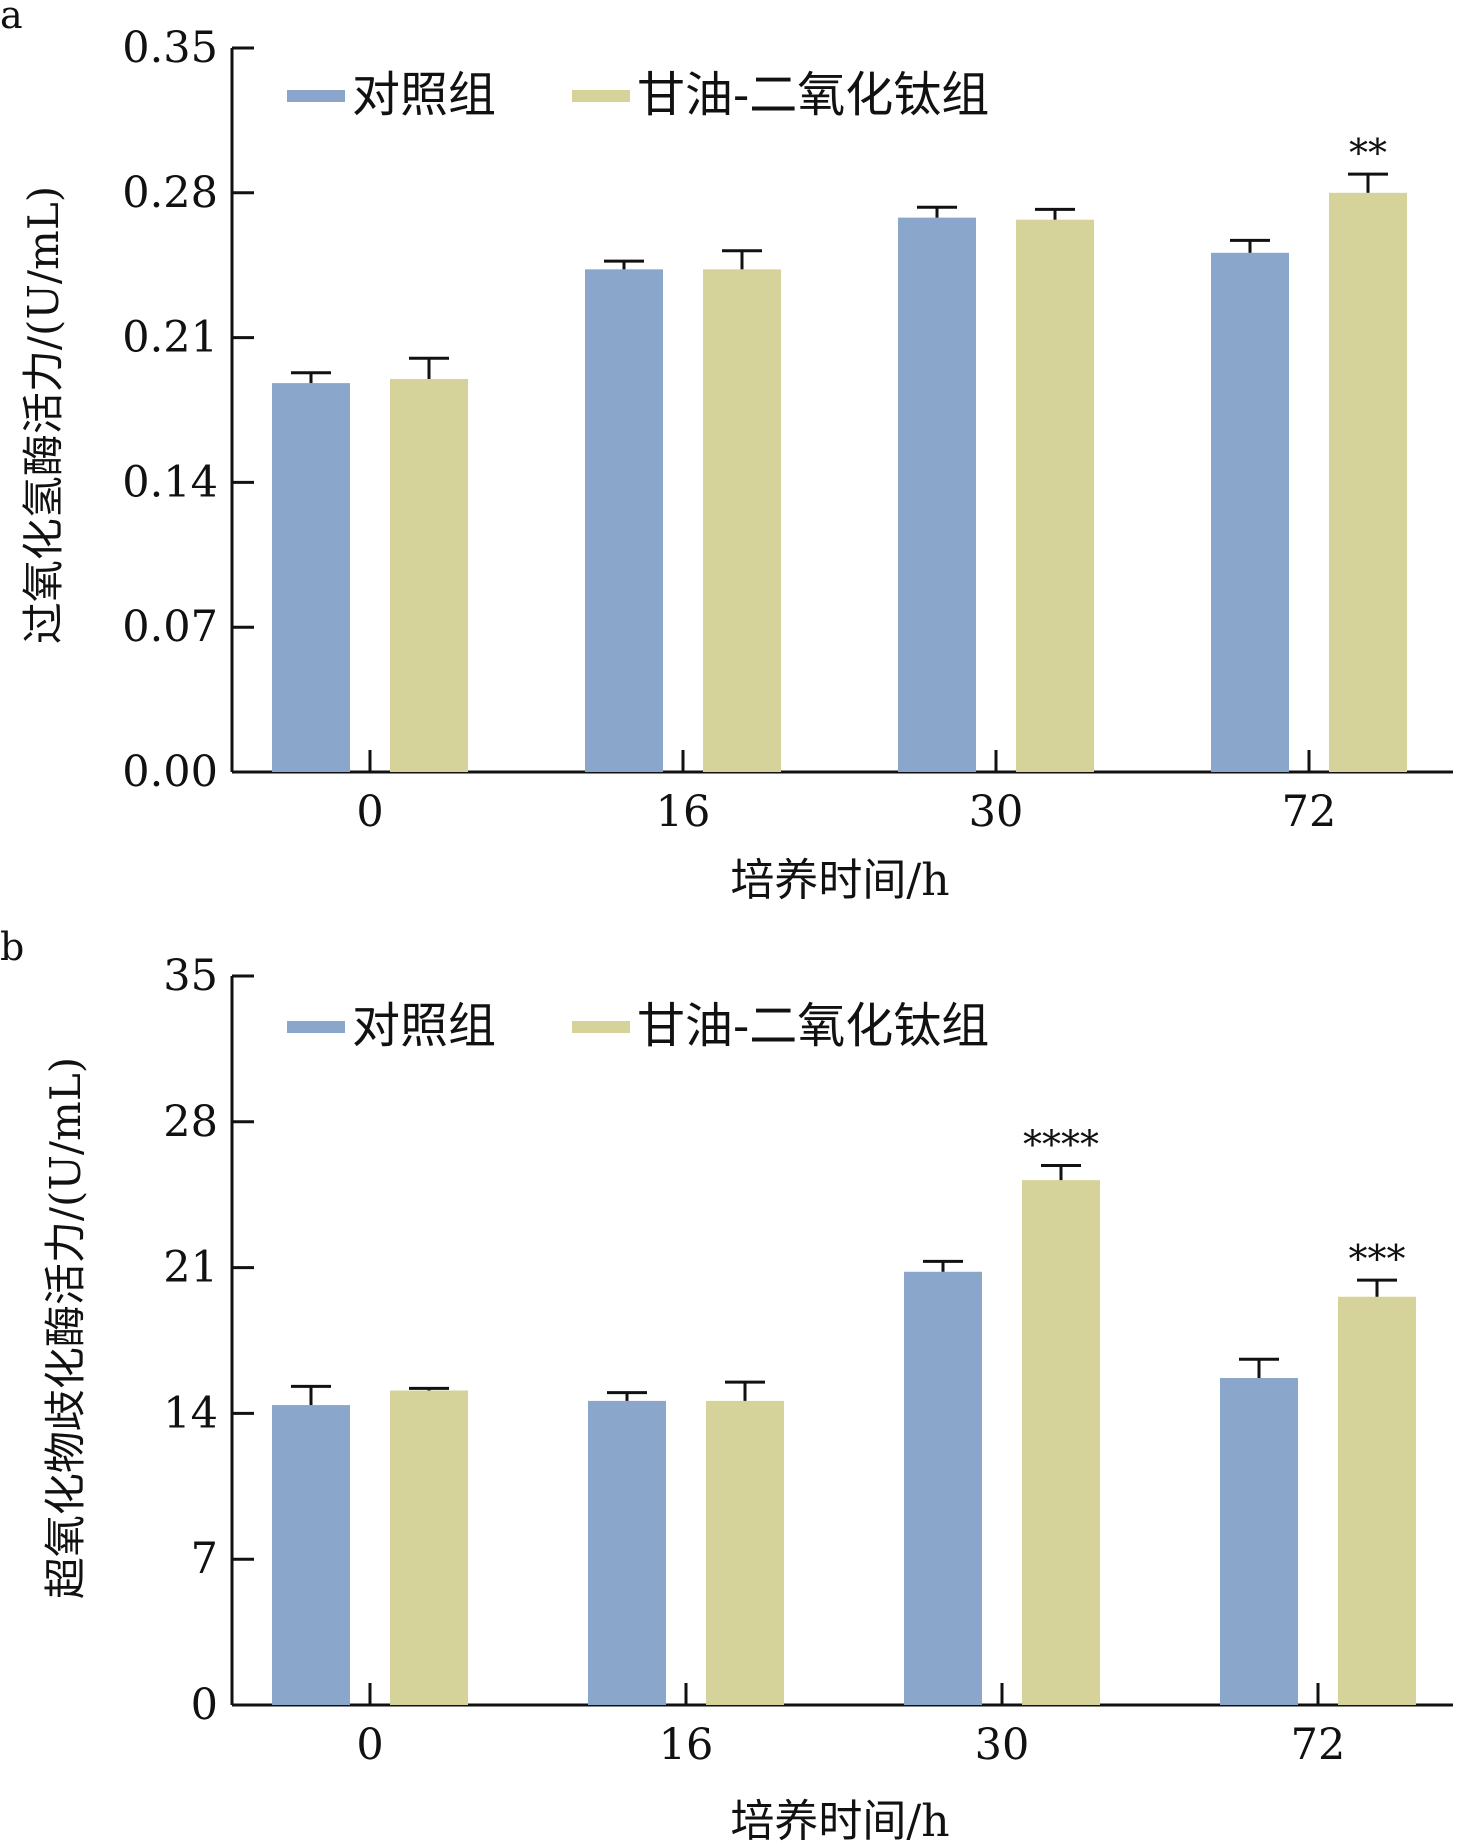  I want to click on panel-a-y-axis-title: 过氧化氢酶活力/(U/mL), so click(43, 415).